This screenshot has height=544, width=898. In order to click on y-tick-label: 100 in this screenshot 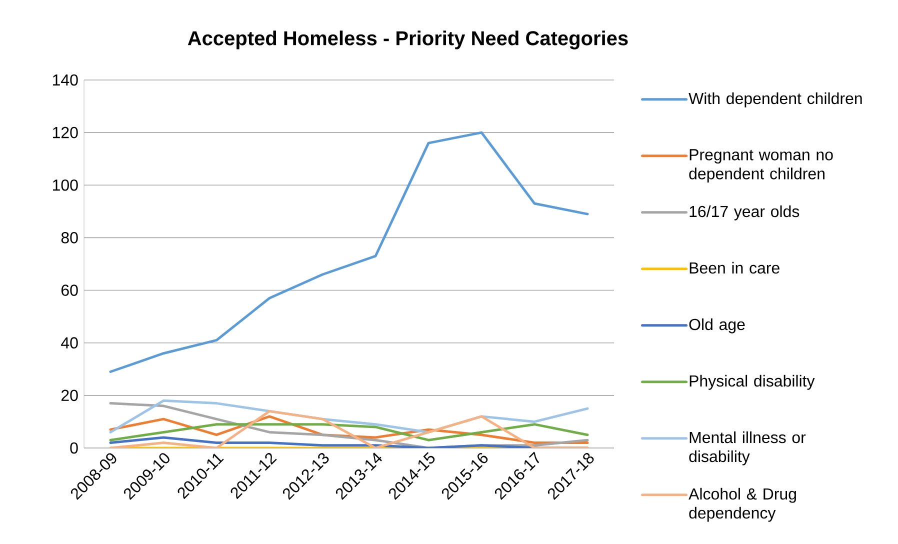, I will do `click(65, 185)`.